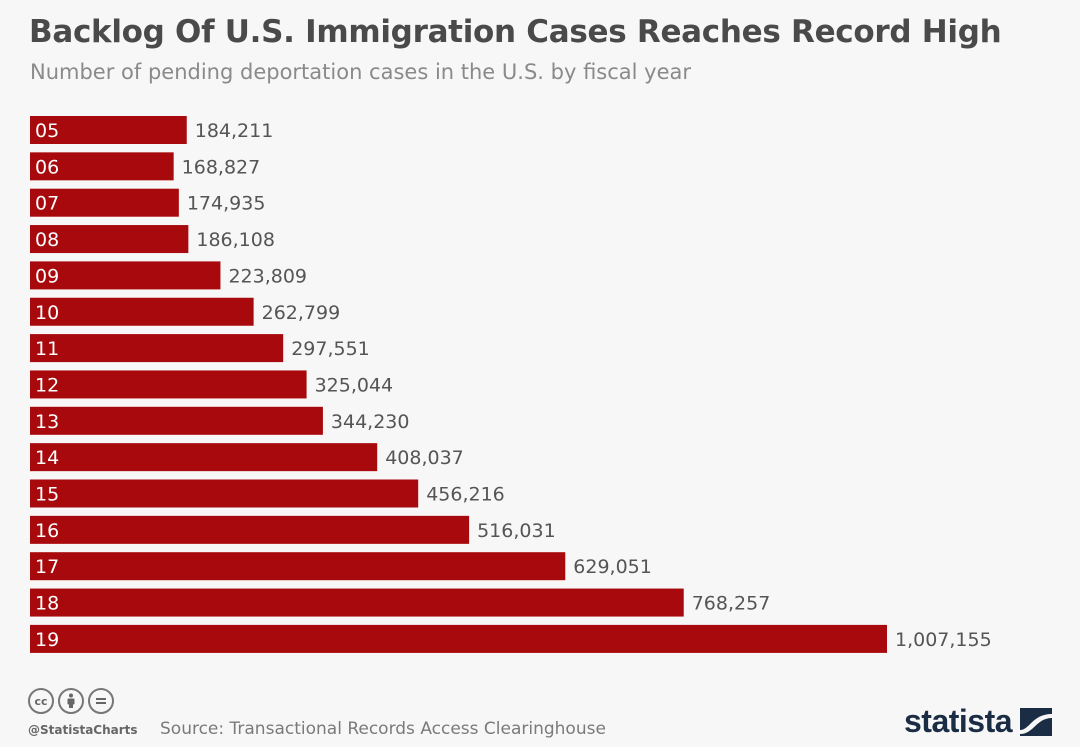 The height and width of the screenshot is (747, 1080). I want to click on category-label: 12, so click(47, 385).